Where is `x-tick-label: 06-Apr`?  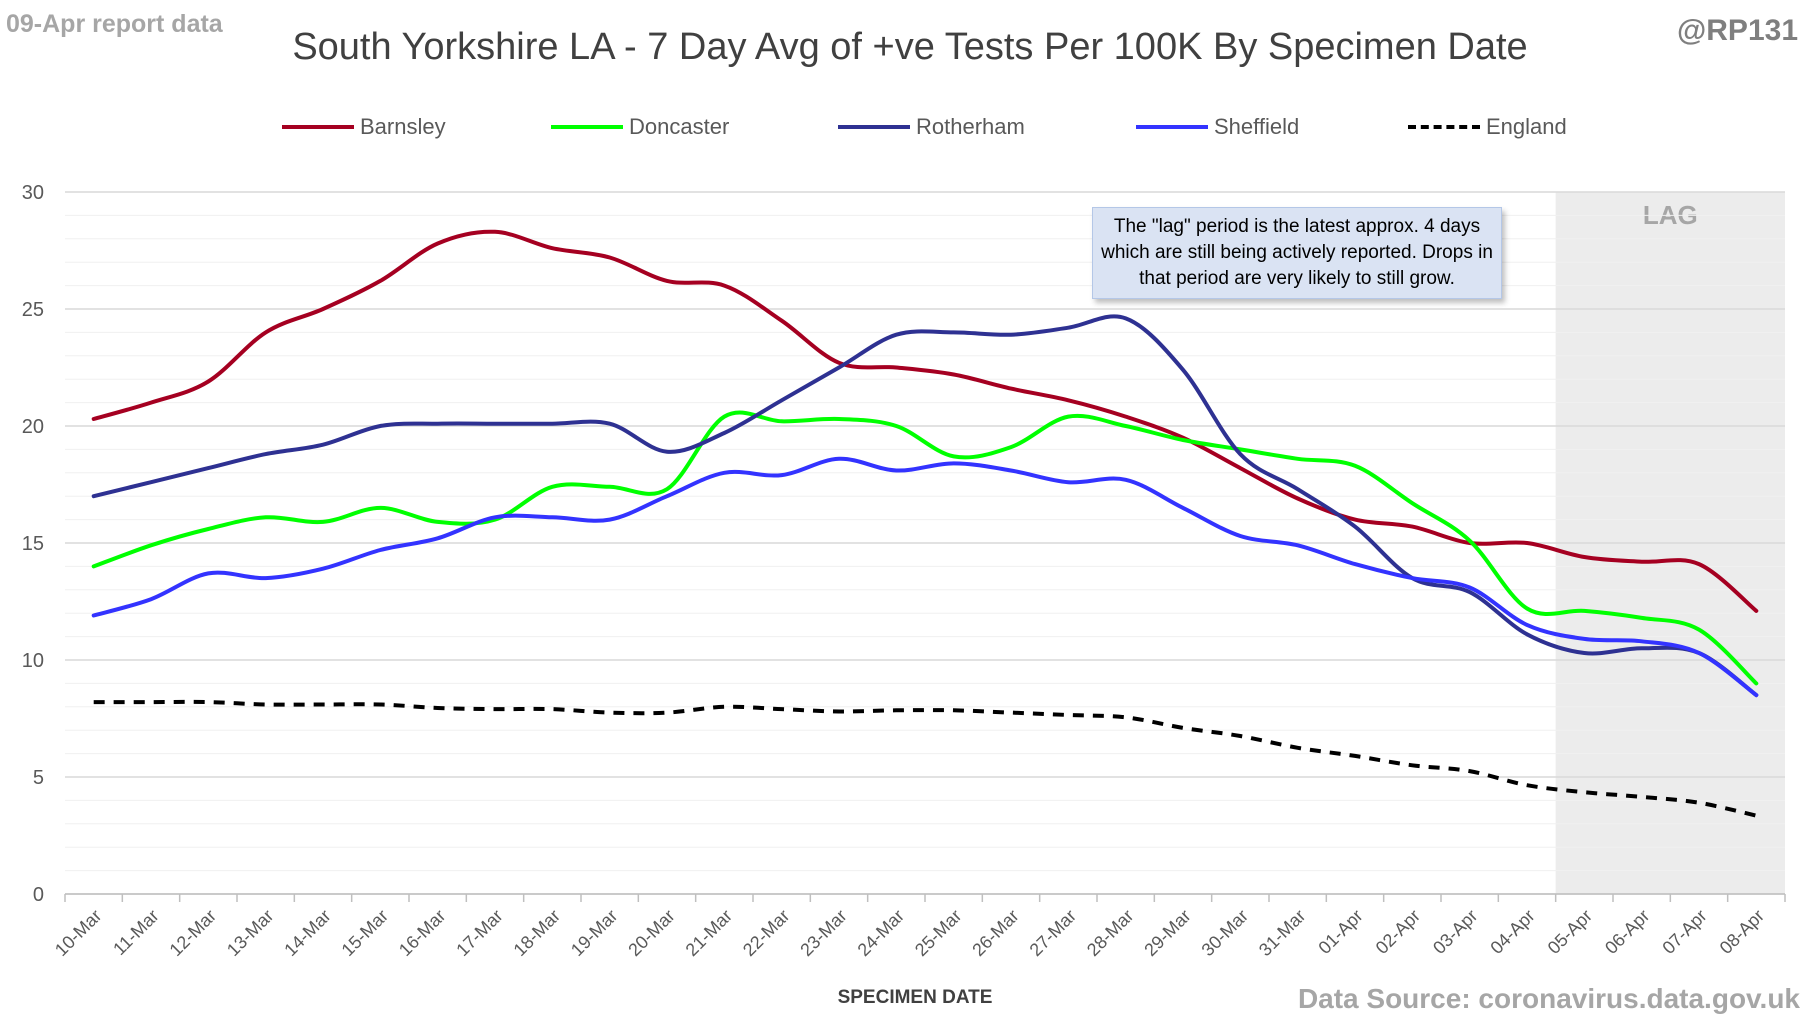
x-tick-label: 06-Apr is located at coordinates (1627, 932).